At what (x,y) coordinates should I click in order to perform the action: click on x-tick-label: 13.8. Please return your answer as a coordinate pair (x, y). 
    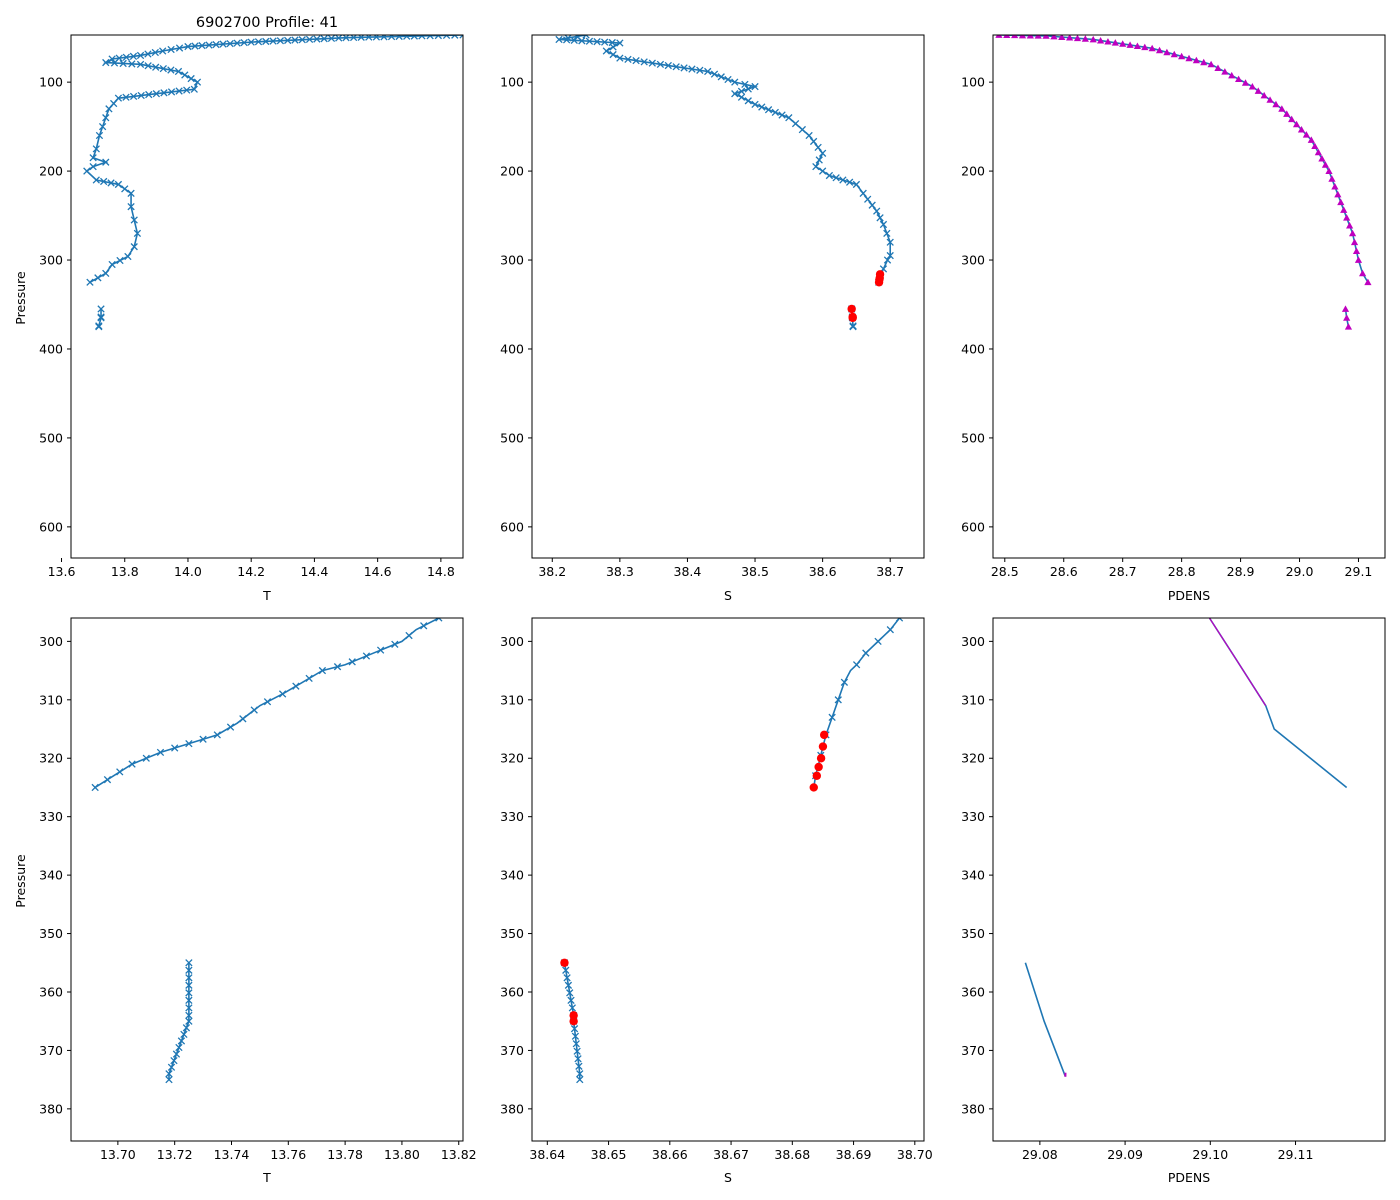
    Looking at the image, I should click on (125, 571).